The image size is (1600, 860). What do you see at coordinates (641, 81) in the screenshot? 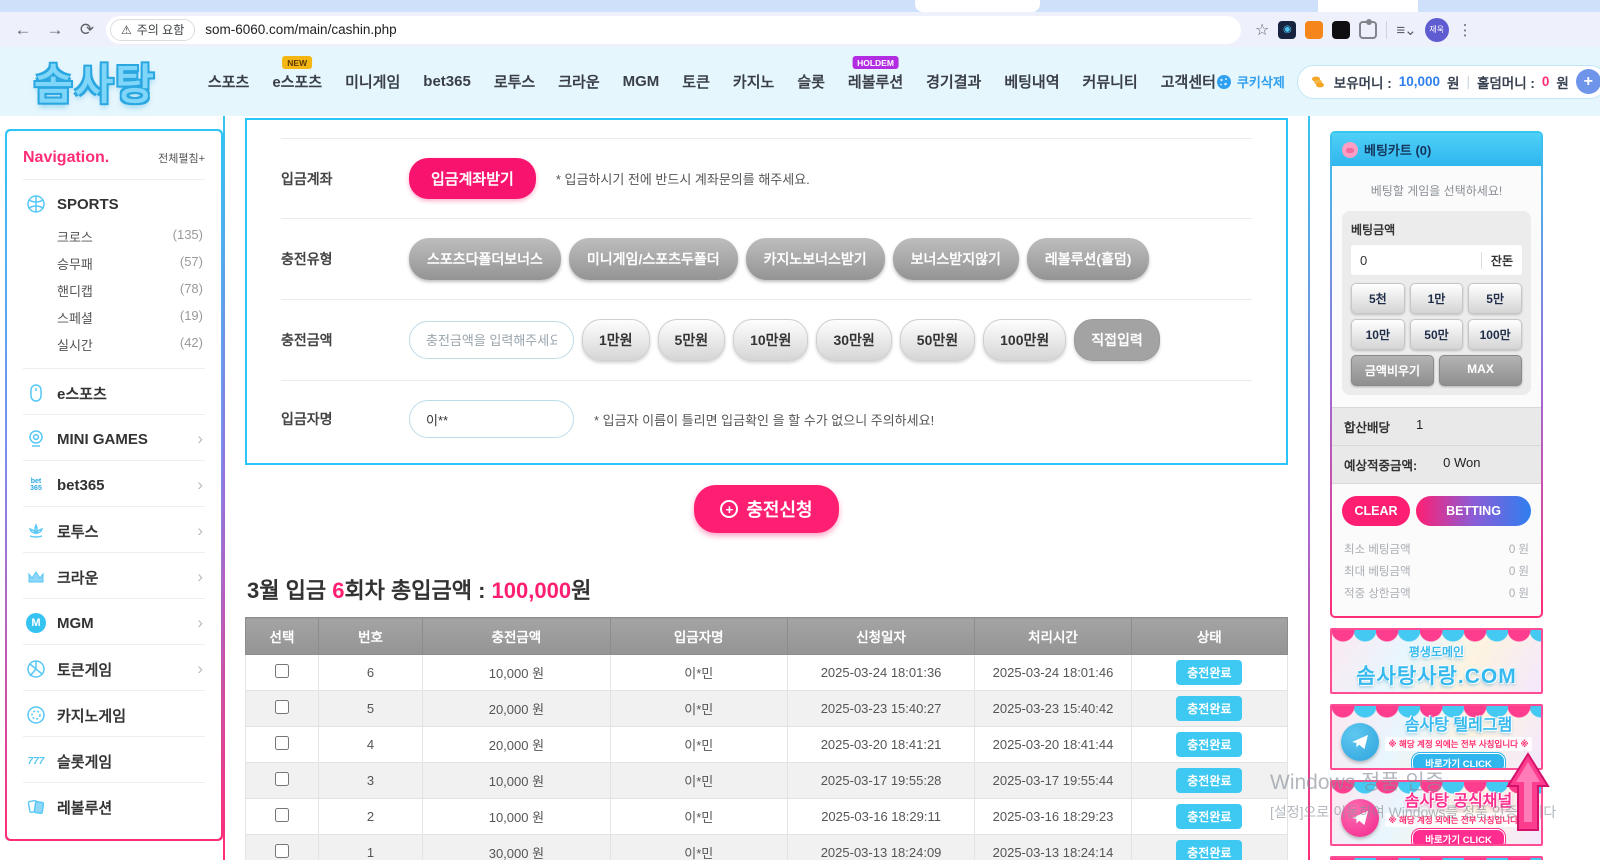
I see `nav-mgm: MGM` at bounding box center [641, 81].